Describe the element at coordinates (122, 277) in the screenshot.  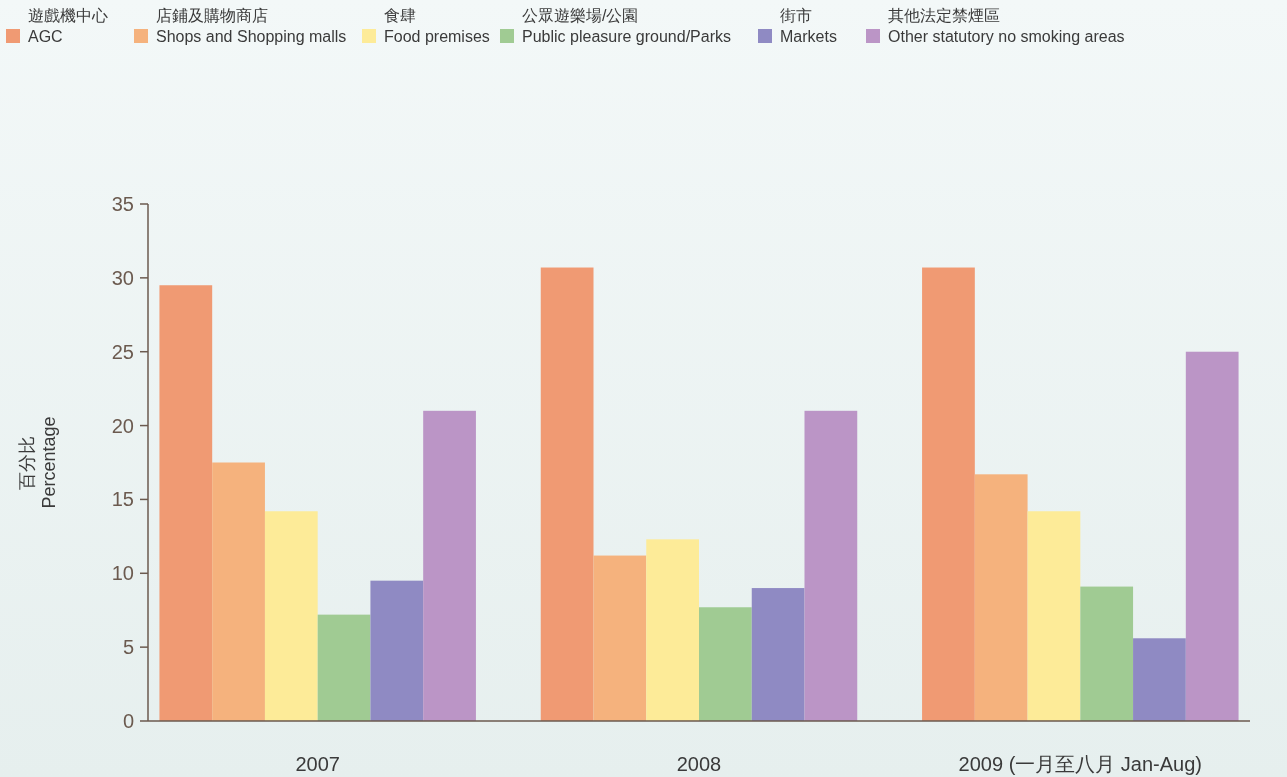
I see `y-tick-label: 30` at that location.